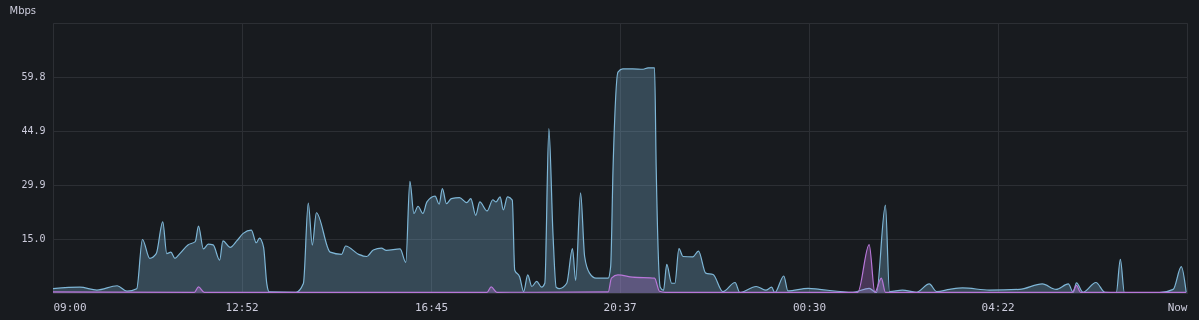 Image resolution: width=1199 pixels, height=320 pixels. What do you see at coordinates (998, 307) in the screenshot?
I see `x-tick-label: 04:22` at bounding box center [998, 307].